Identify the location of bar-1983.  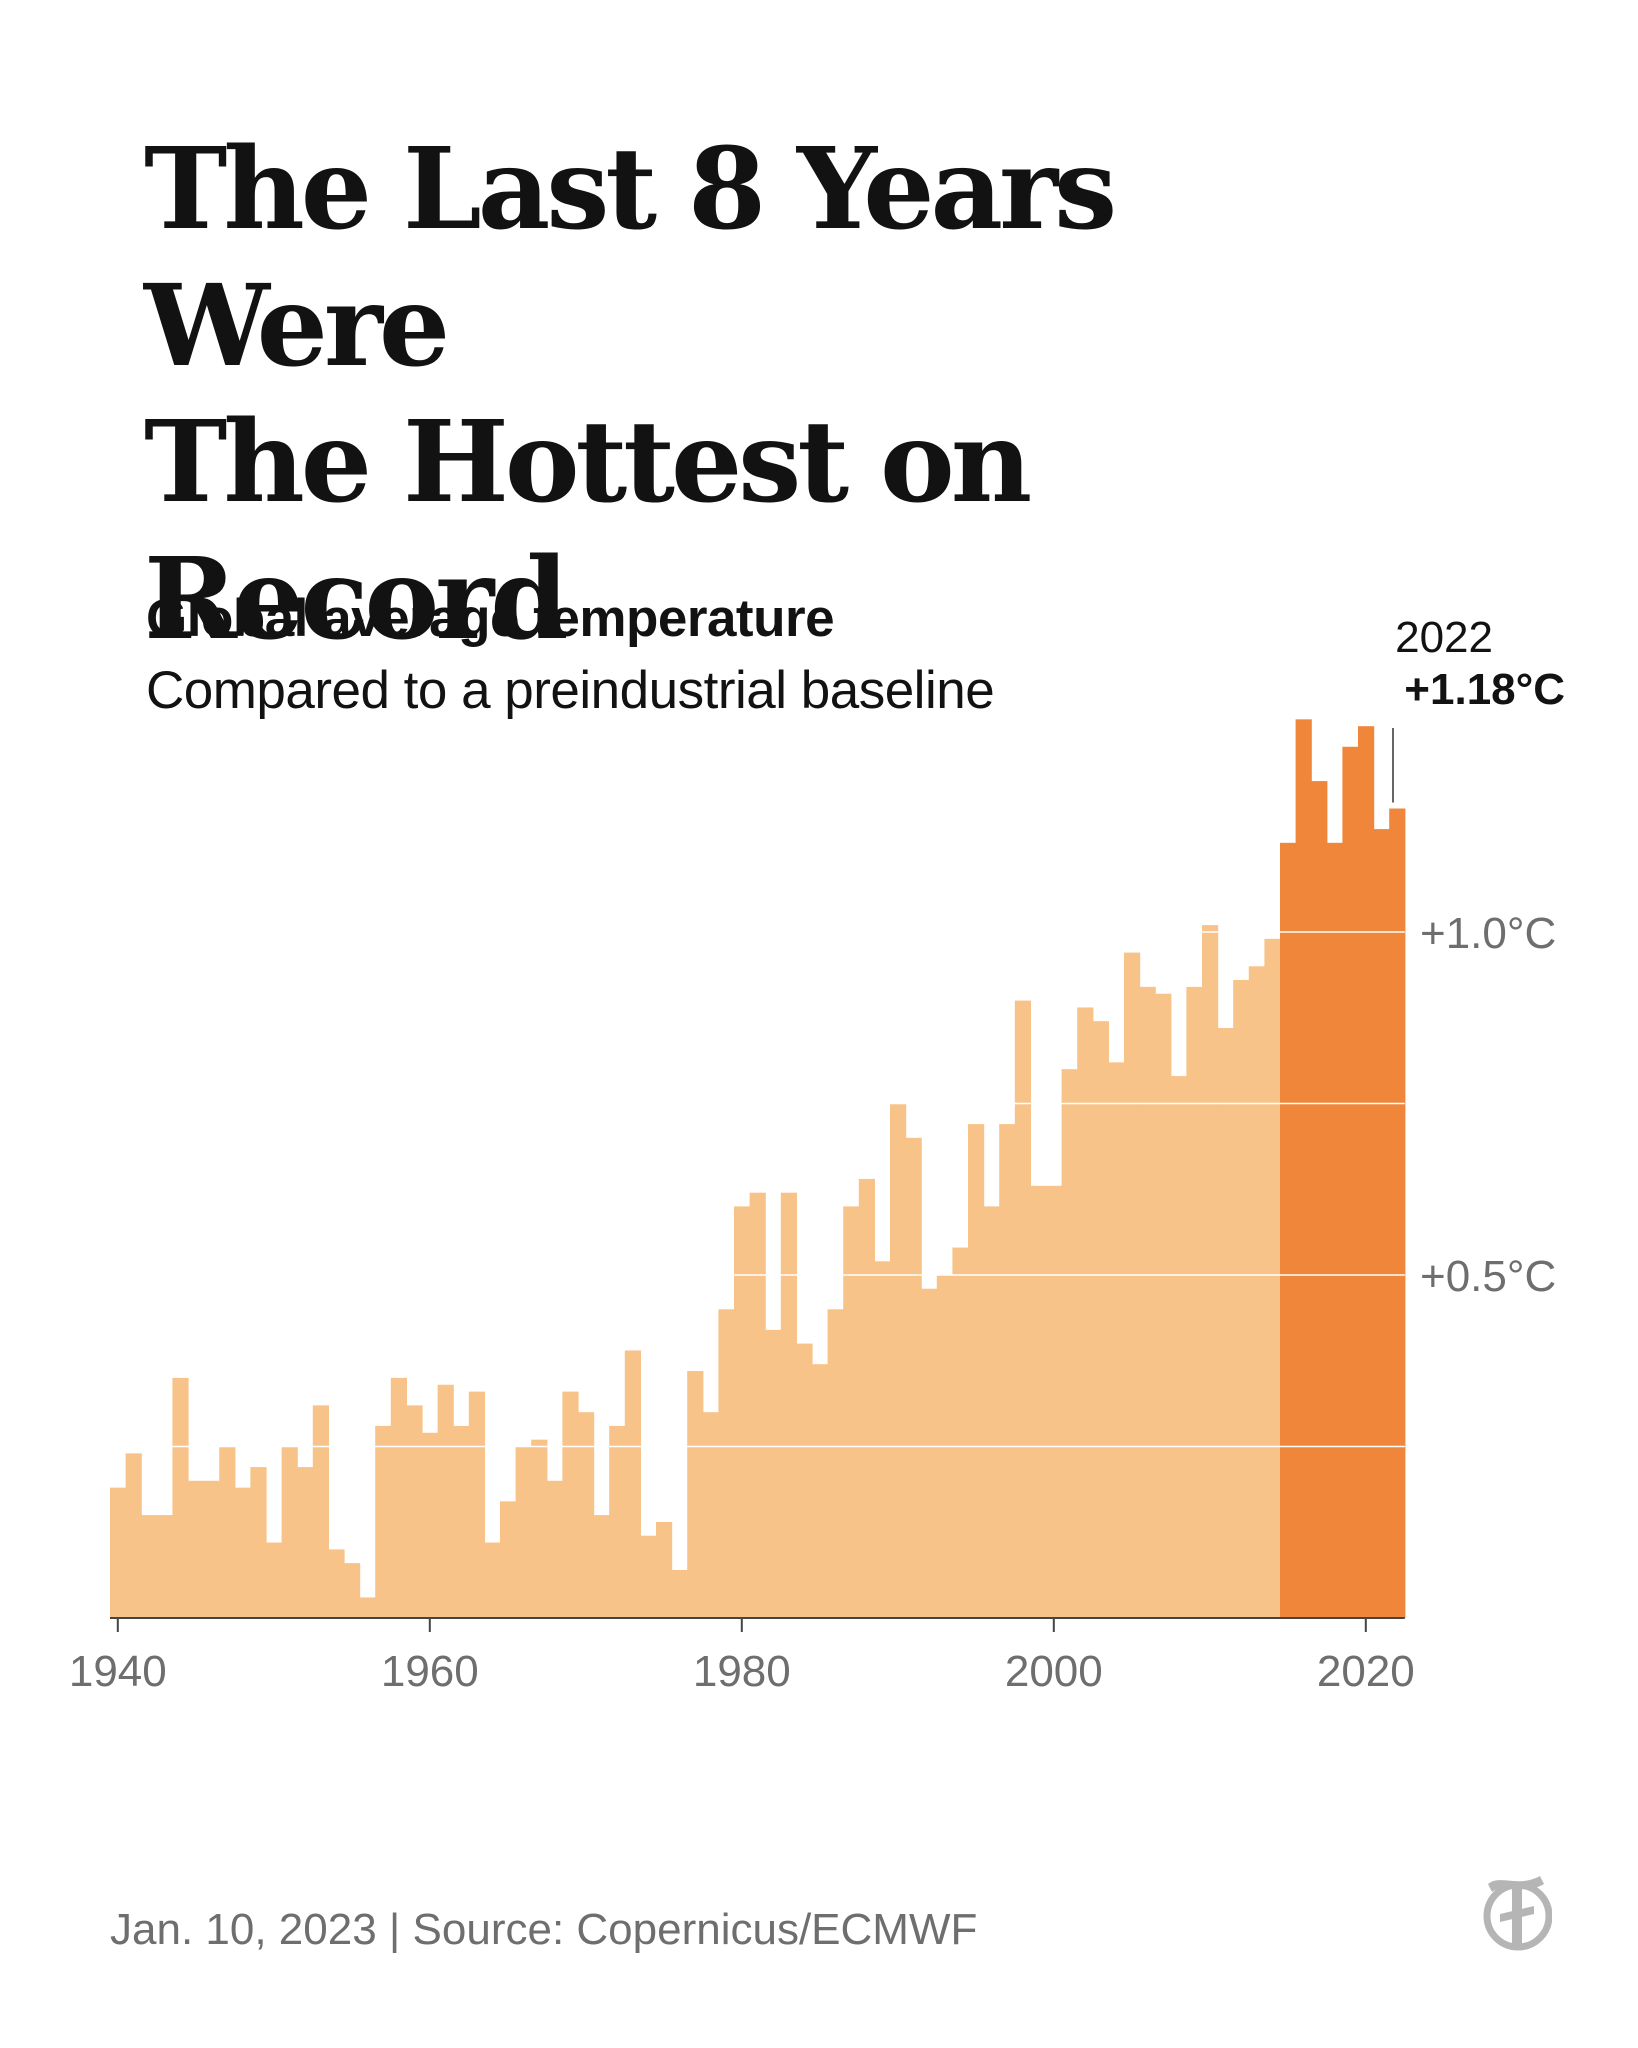
(788, 1405).